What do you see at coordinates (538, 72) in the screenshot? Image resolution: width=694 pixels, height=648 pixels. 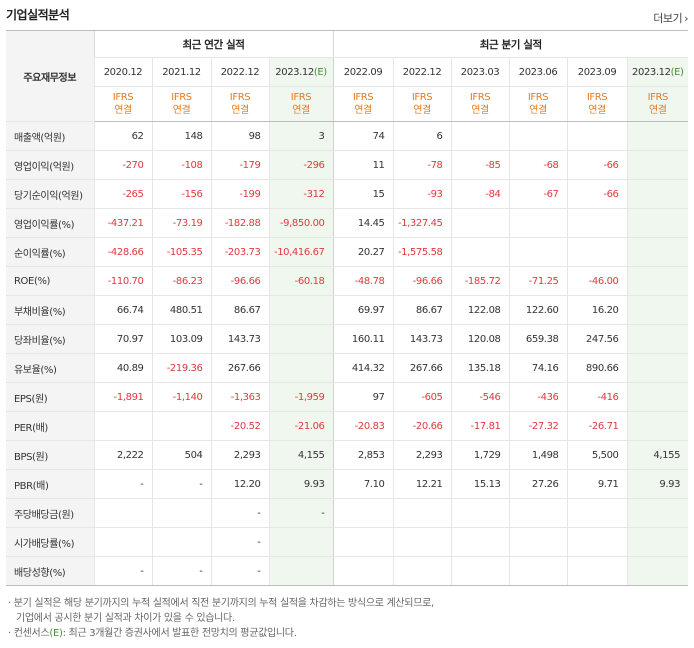 I see `period-label: 2023.06` at bounding box center [538, 72].